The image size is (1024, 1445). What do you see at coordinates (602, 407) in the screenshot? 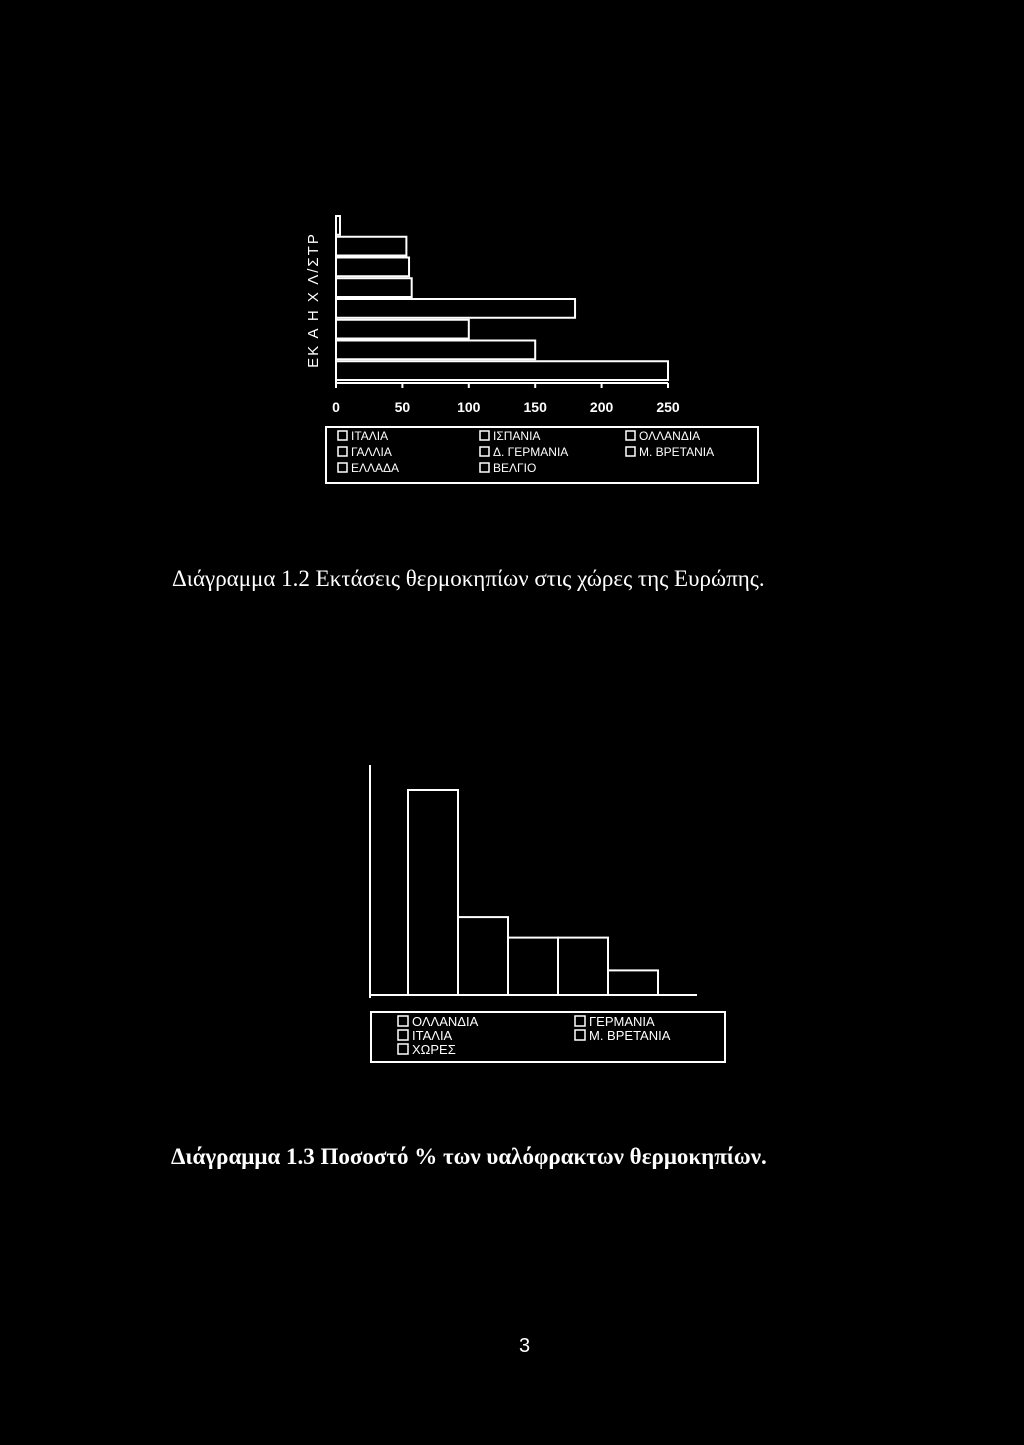
I see `x-tick-label: 200` at bounding box center [602, 407].